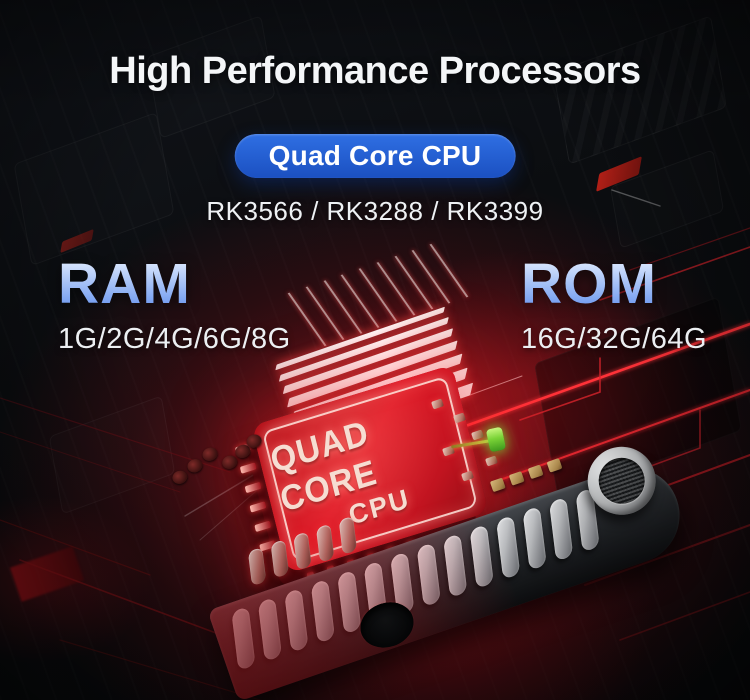 The image size is (750, 700). Describe the element at coordinates (375, 71) in the screenshot. I see `banner-title: High Performance Processors` at that location.